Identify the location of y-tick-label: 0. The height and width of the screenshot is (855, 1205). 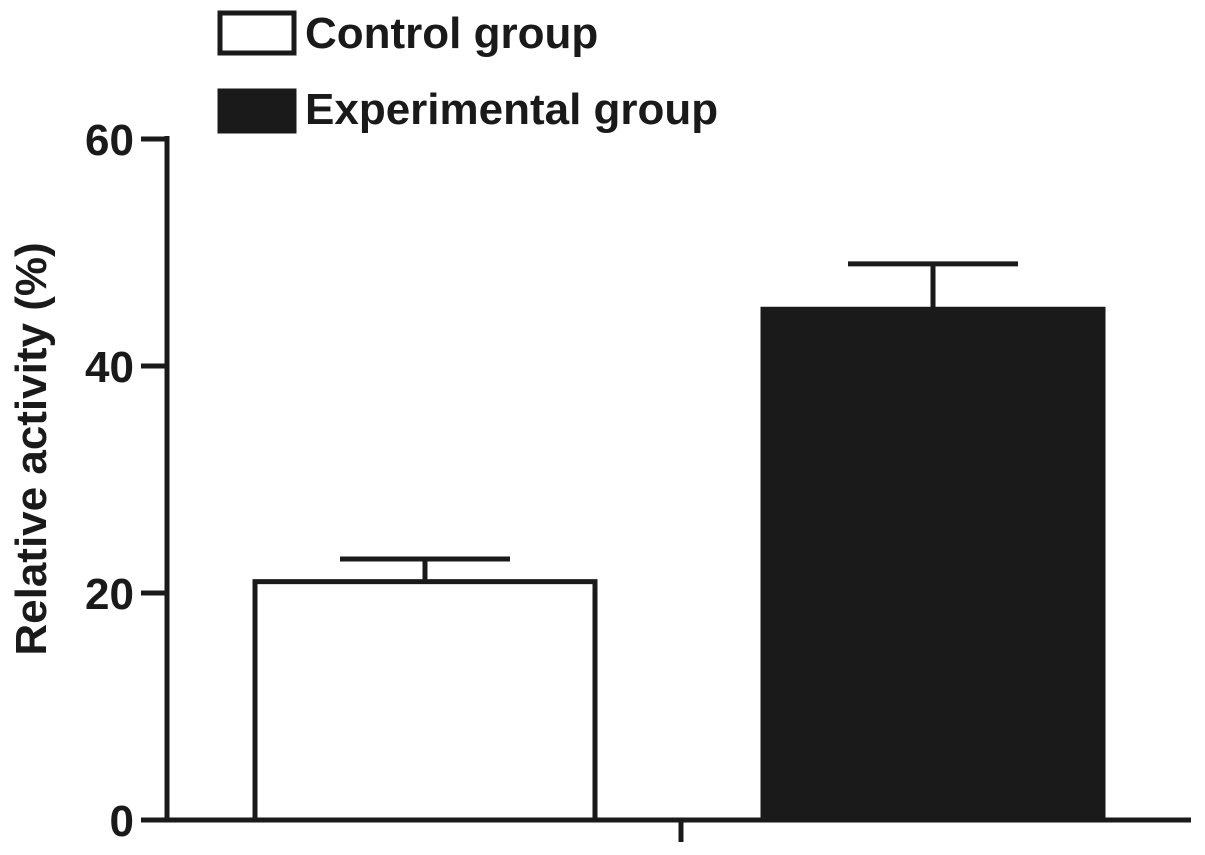
(122, 821).